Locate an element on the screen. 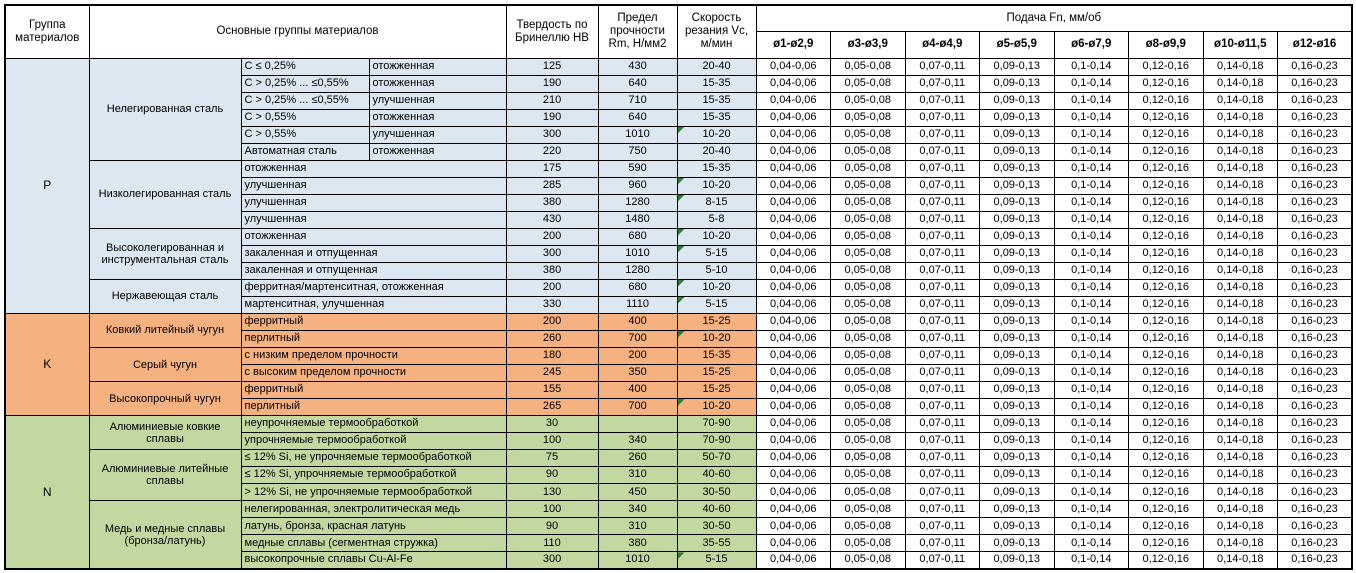 The width and height of the screenshot is (1356, 573). composition-cell: C ≤ 0,25% is located at coordinates (305, 66).